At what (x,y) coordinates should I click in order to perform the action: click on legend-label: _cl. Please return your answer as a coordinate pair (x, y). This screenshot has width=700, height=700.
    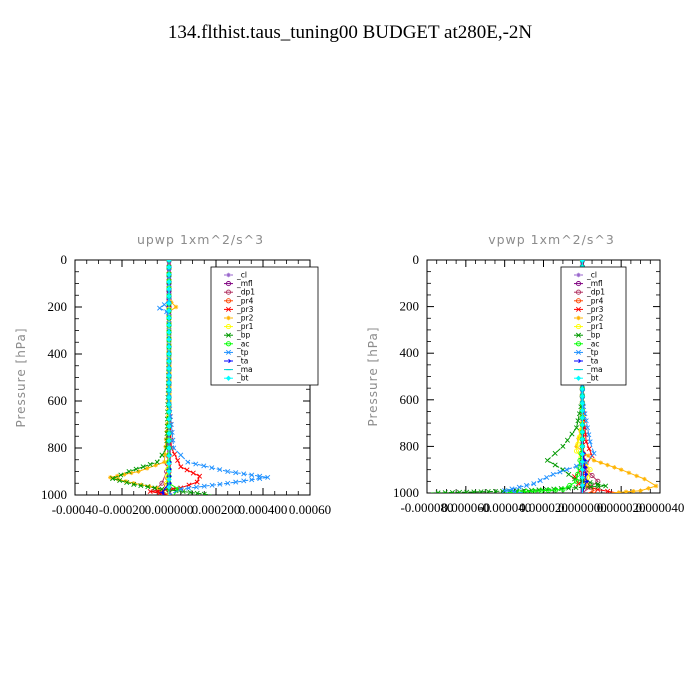
    Looking at the image, I should click on (241, 275).